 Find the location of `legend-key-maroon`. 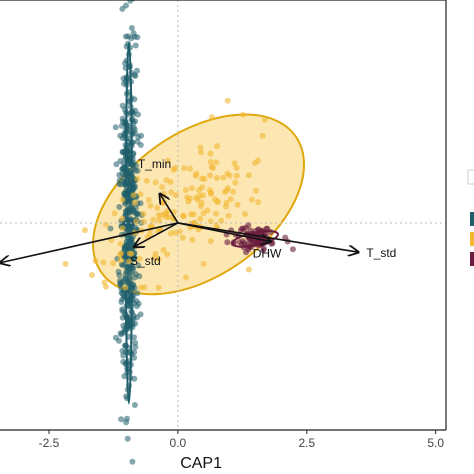

legend-key-maroon is located at coordinates (472, 259).